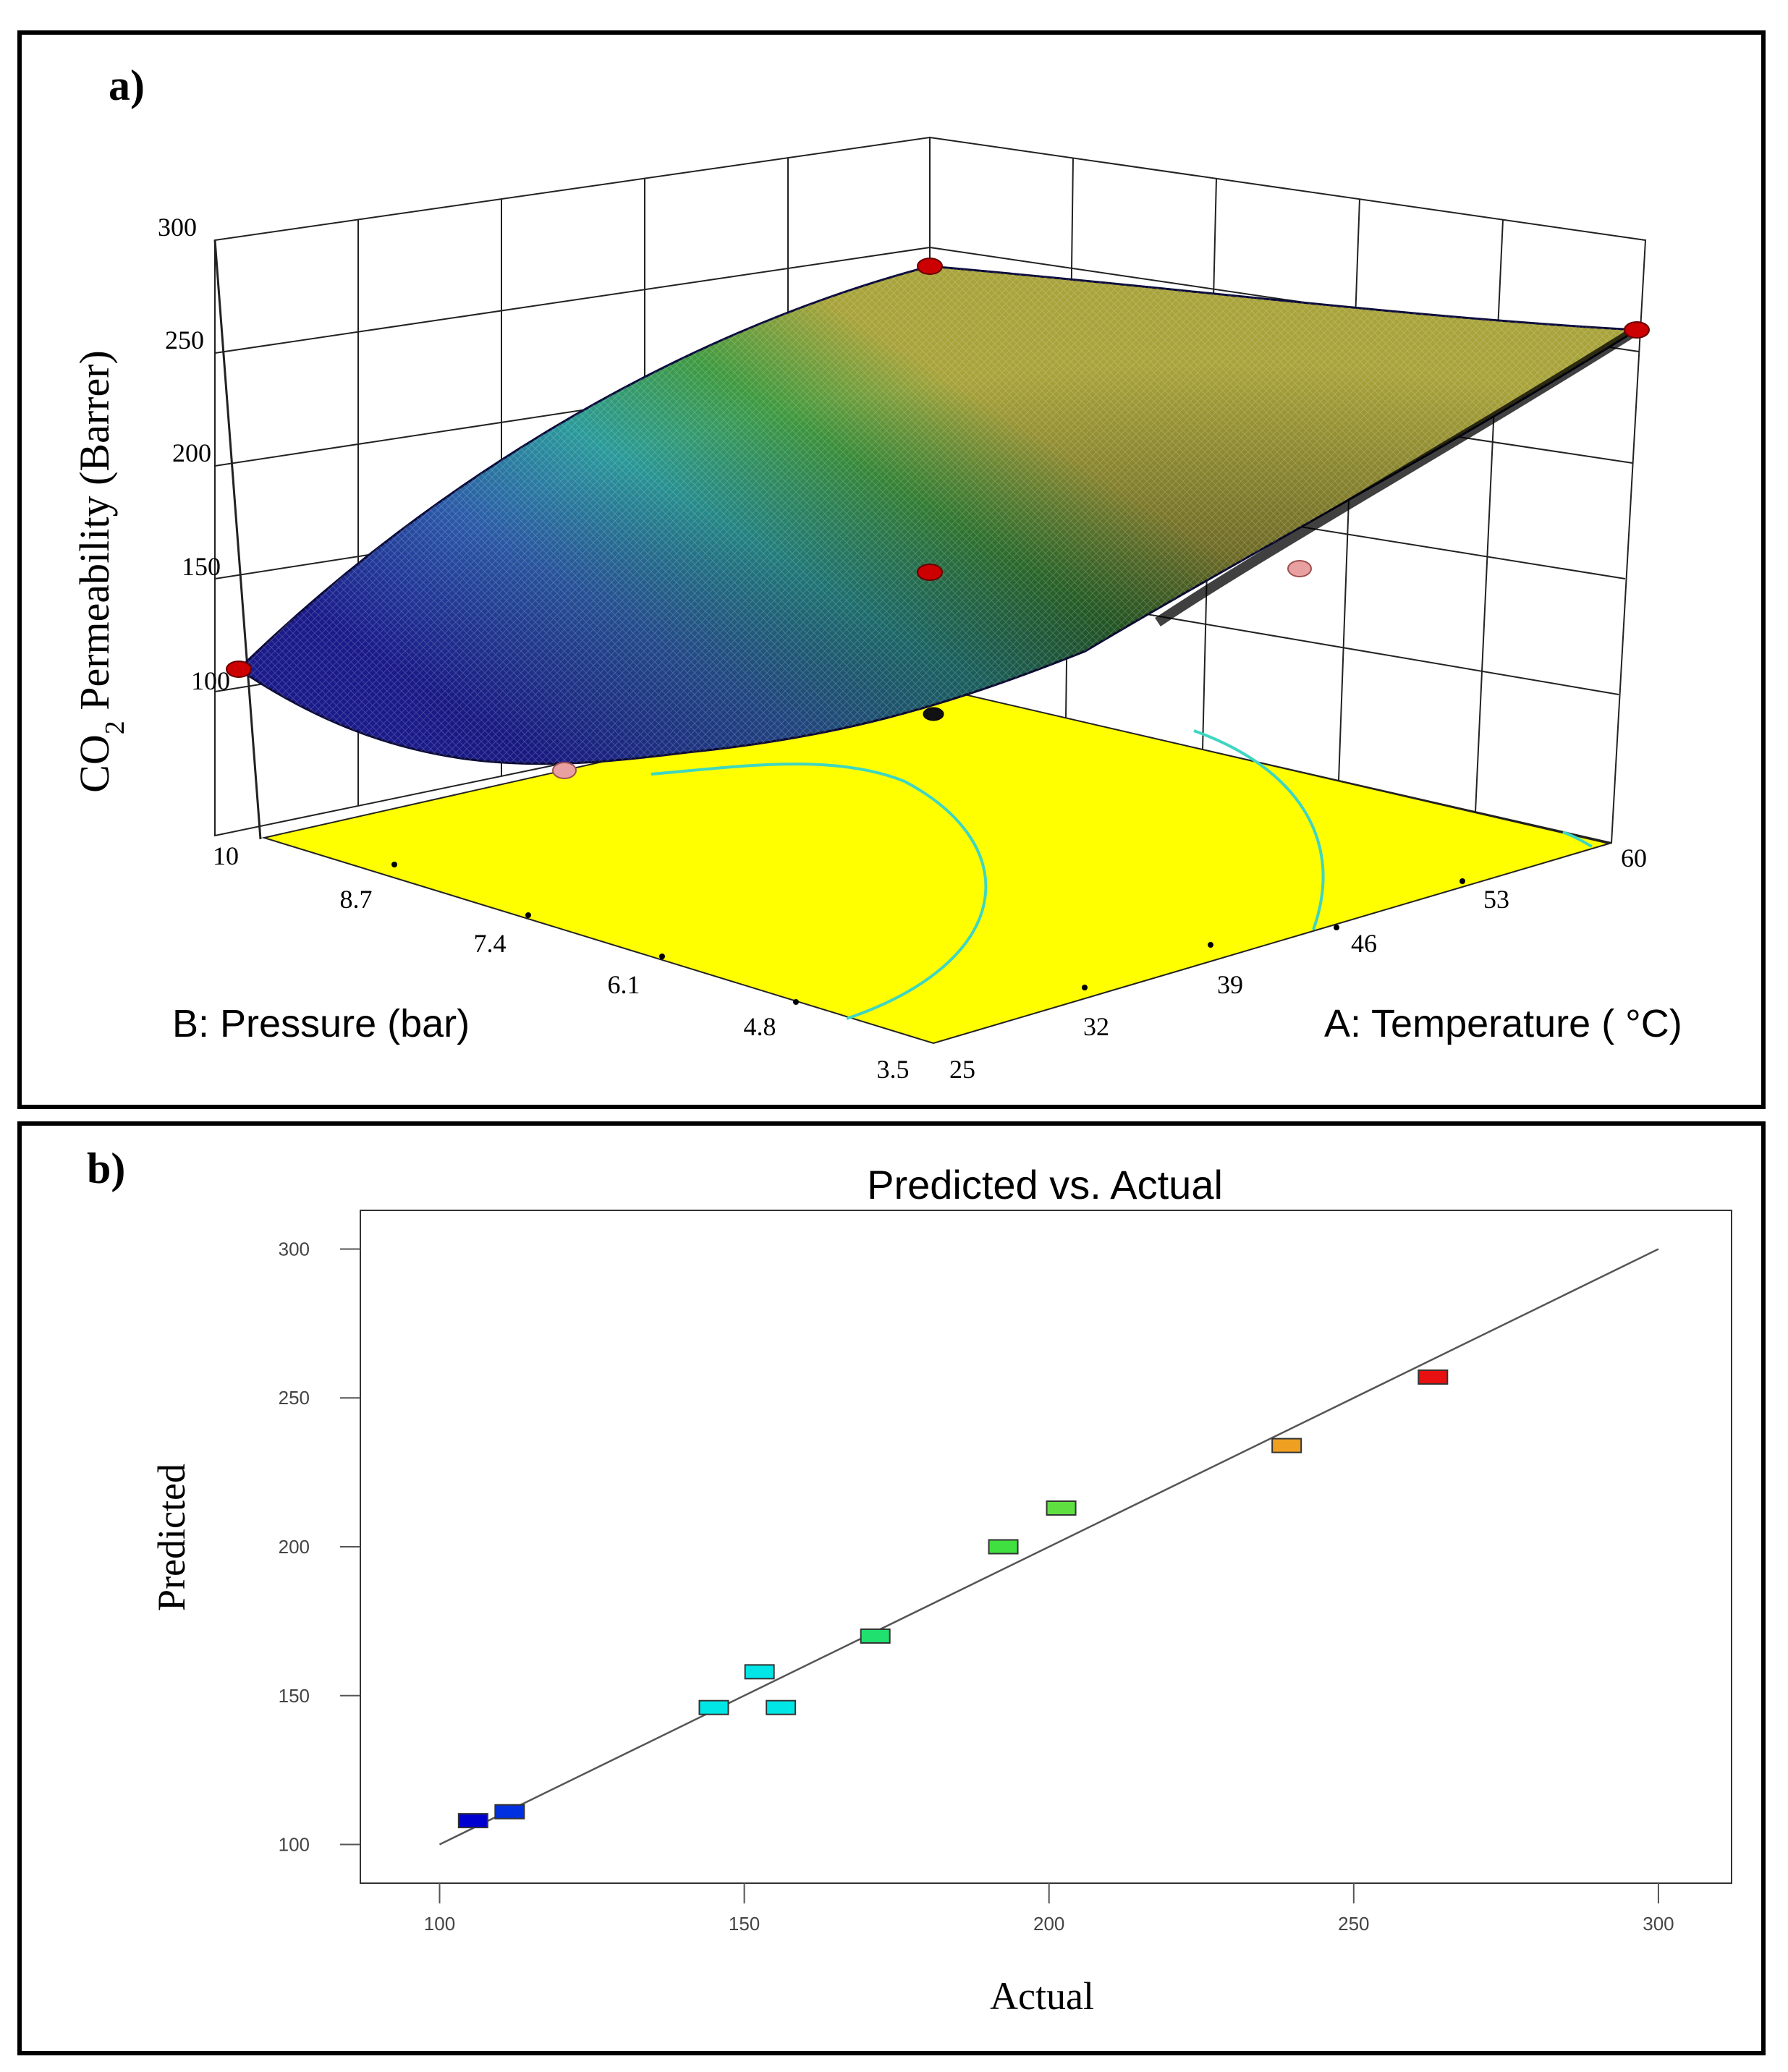 This screenshot has height=2072, width=1788. Describe the element at coordinates (94, 535) in the screenshot. I see `z-axis-label-rest: Permeability (Barrer)` at that location.